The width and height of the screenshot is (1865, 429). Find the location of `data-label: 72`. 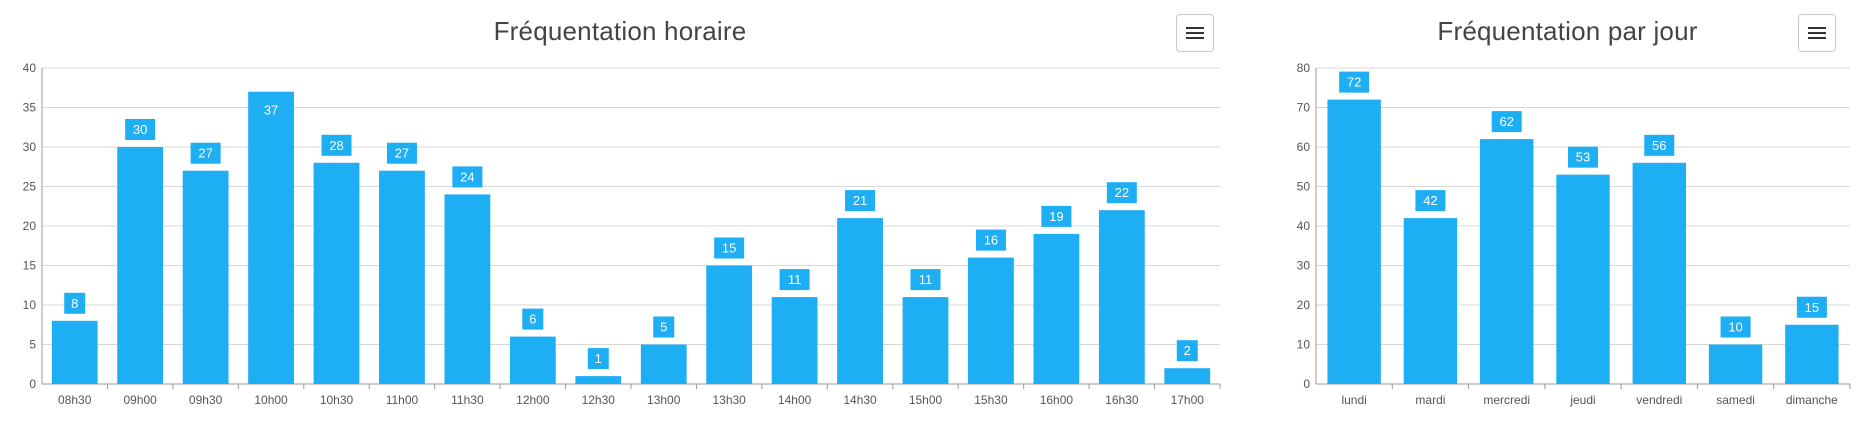

data-label: 72 is located at coordinates (1354, 82).